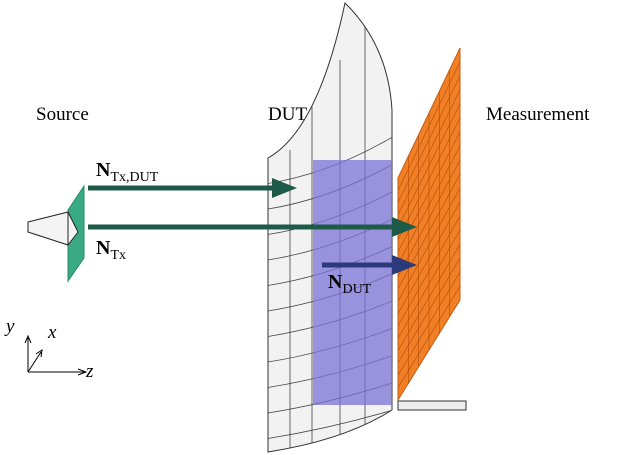  What do you see at coordinates (538, 114) in the screenshot?
I see `measurement-label: Measurement` at bounding box center [538, 114].